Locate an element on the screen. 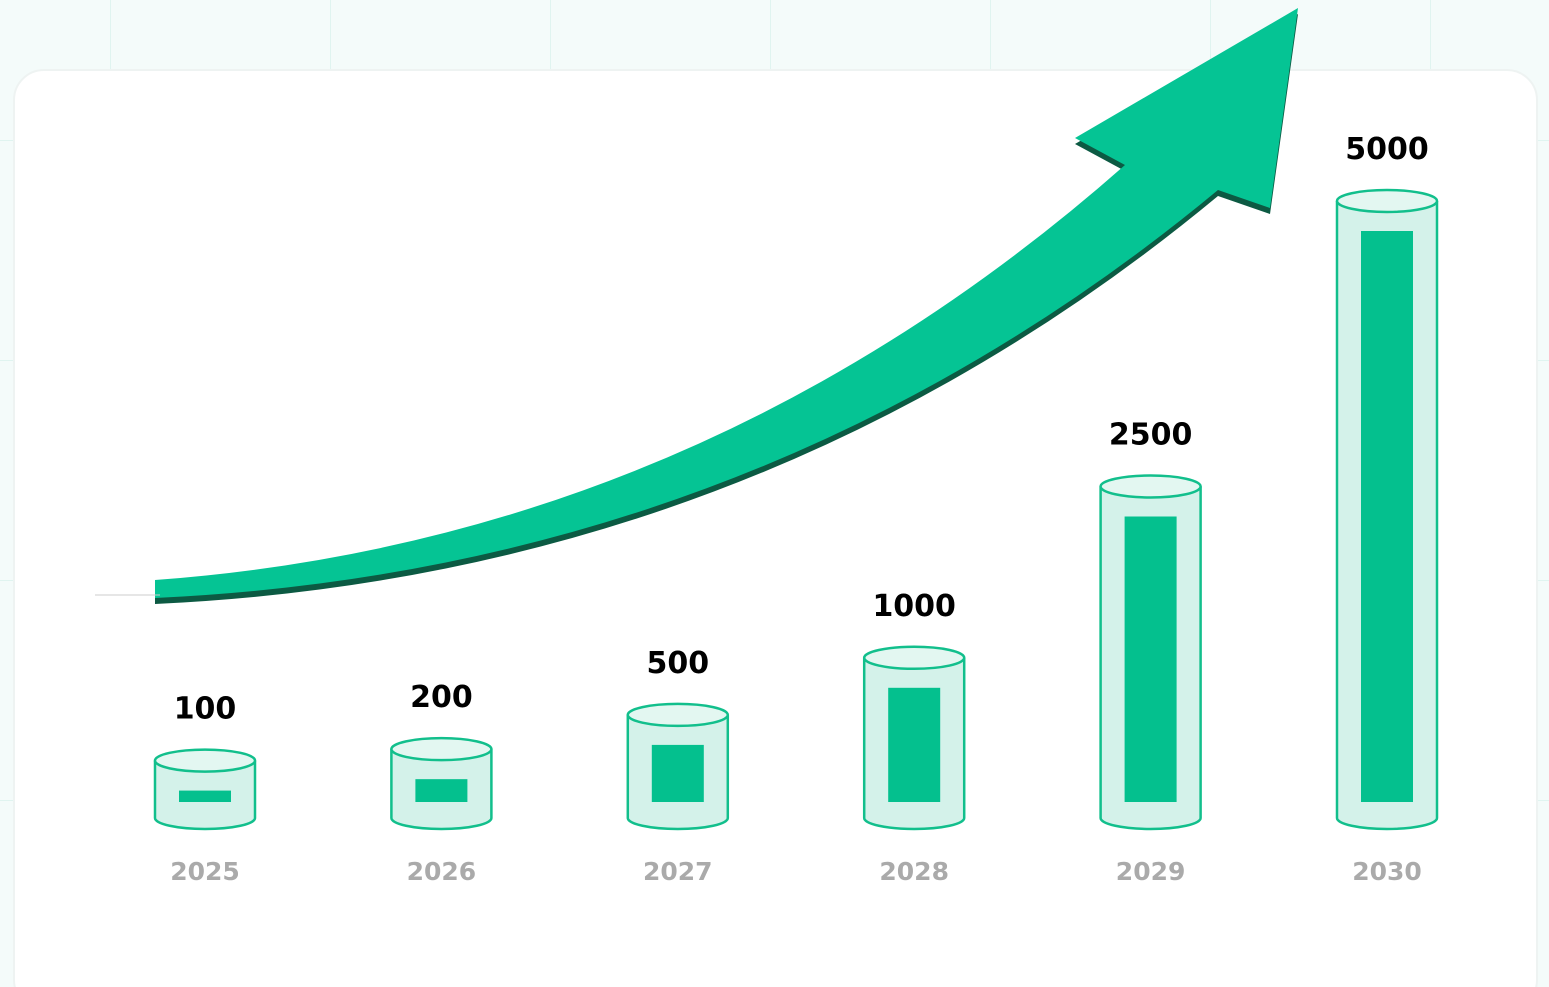 The image size is (1549, 987). x-tick-label: 2025 is located at coordinates (205, 871).